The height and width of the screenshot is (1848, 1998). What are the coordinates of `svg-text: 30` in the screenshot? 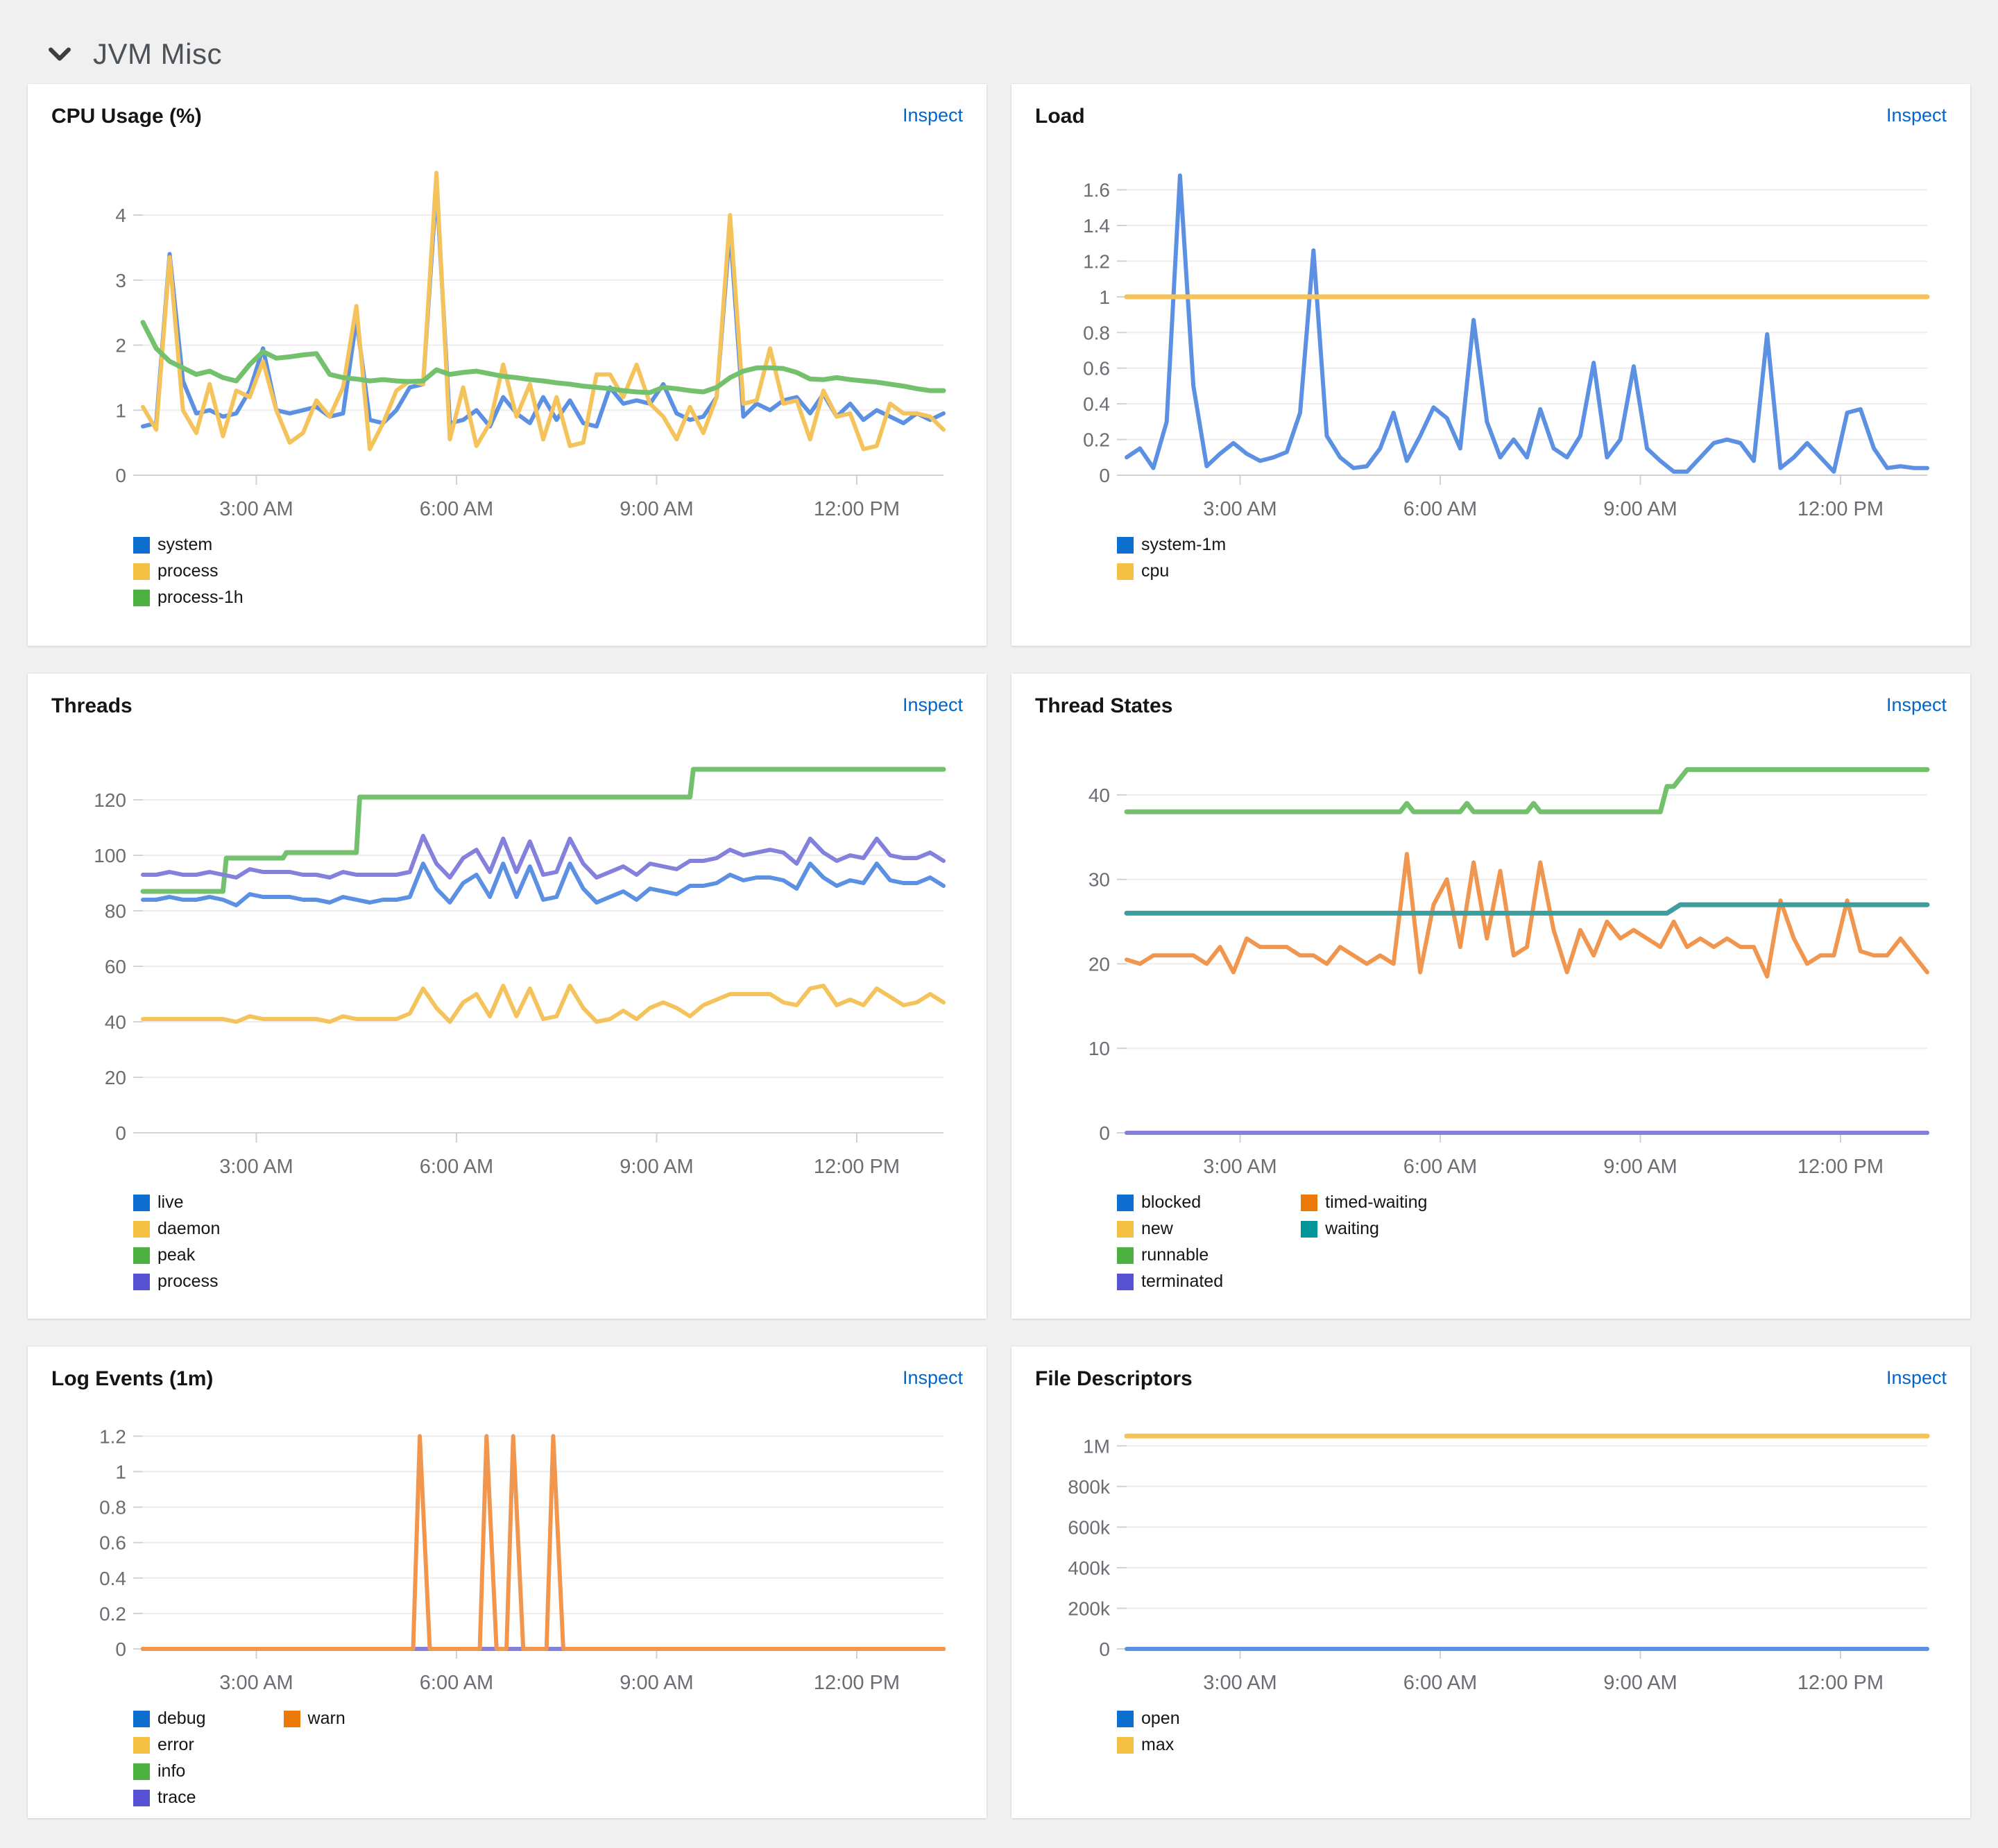 It's located at (1099, 880).